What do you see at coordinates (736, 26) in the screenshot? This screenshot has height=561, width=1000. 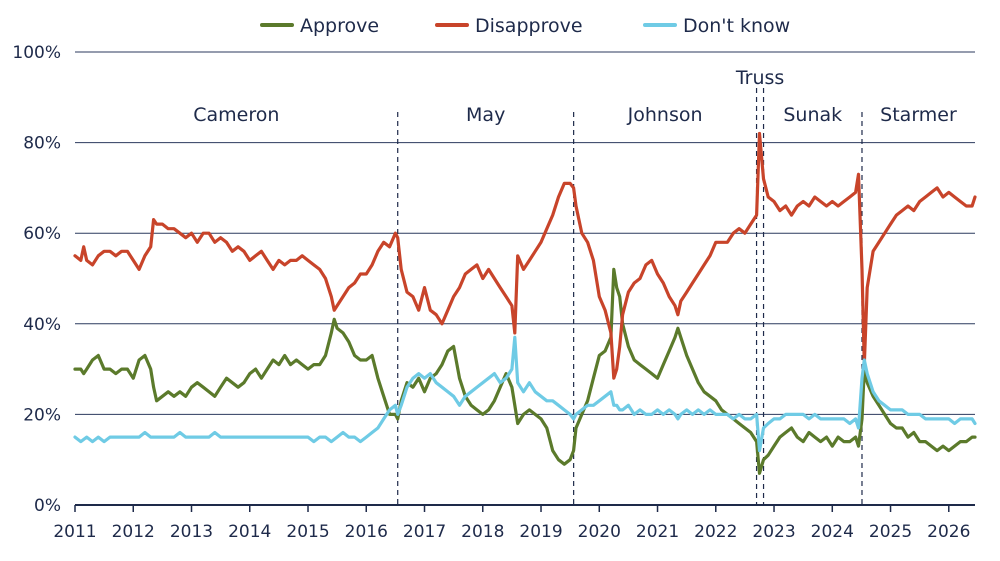 I see `legend-label: Don't know` at bounding box center [736, 26].